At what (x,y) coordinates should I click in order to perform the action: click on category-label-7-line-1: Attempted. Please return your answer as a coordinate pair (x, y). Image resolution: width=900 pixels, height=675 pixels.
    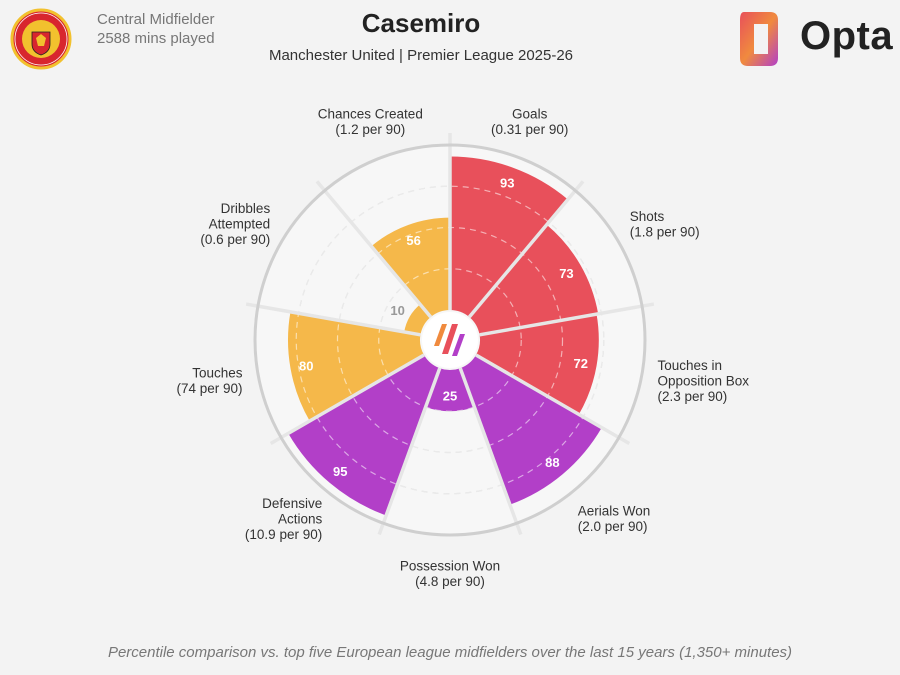
    Looking at the image, I should click on (240, 224).